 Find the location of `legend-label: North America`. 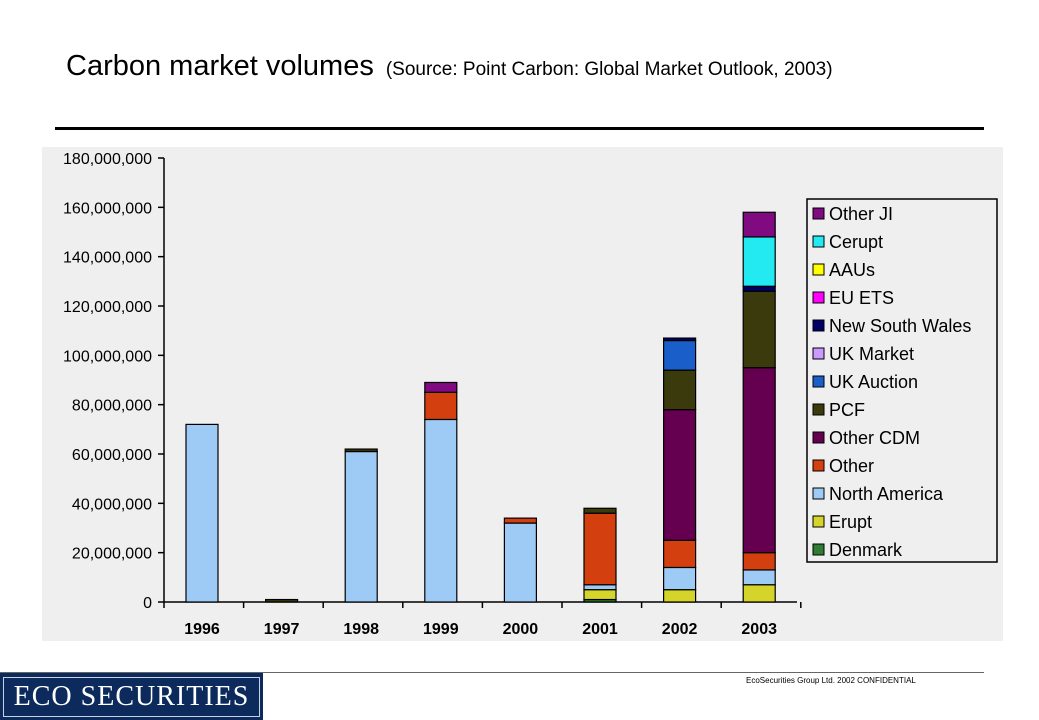

legend-label: North America is located at coordinates (886, 494).